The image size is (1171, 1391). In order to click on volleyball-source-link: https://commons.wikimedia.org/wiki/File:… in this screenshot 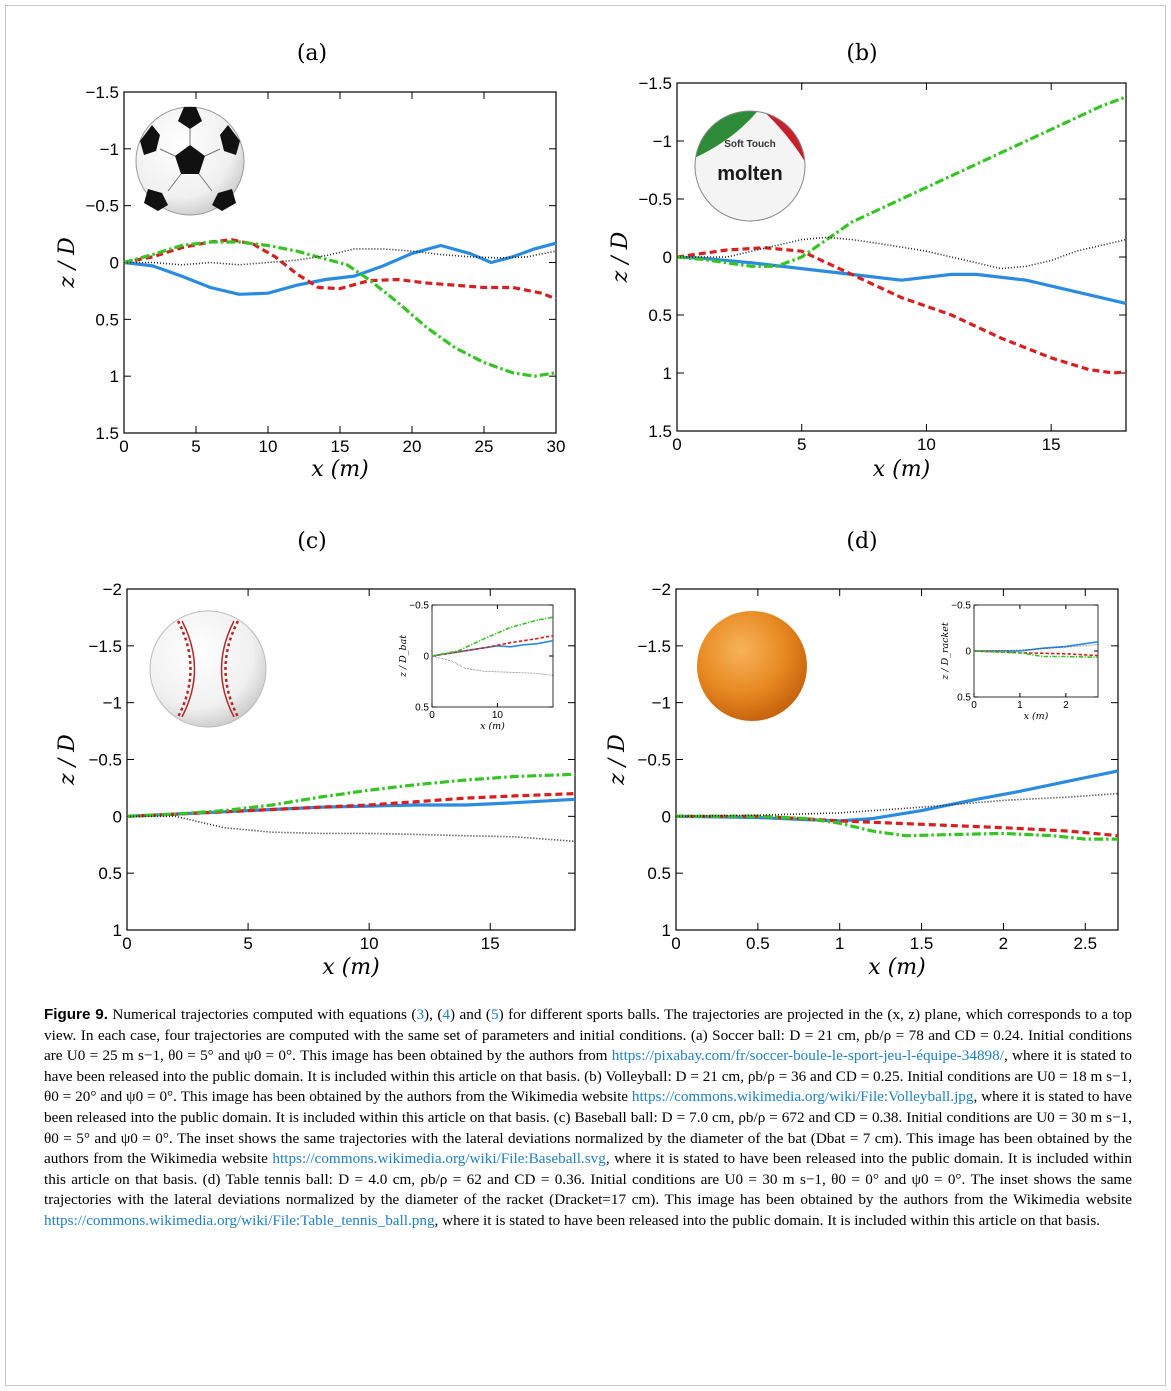, I will do `click(802, 1097)`.